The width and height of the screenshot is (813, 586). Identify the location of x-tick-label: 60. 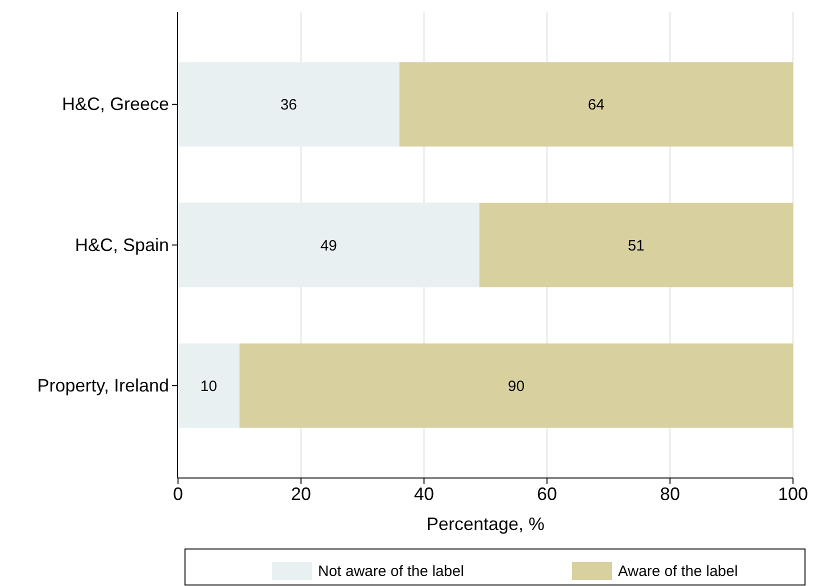
(547, 494).